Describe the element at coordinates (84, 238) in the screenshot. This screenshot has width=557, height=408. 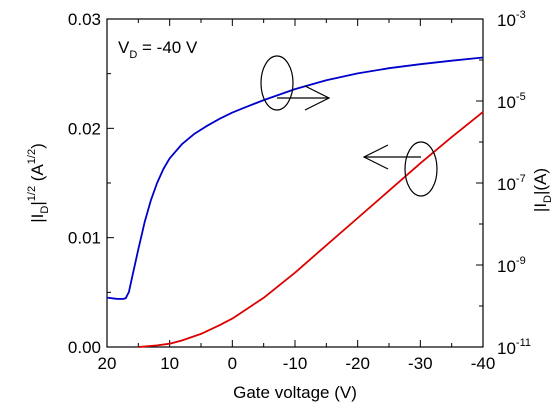
I see `left-y-tick-label: 0.01` at that location.